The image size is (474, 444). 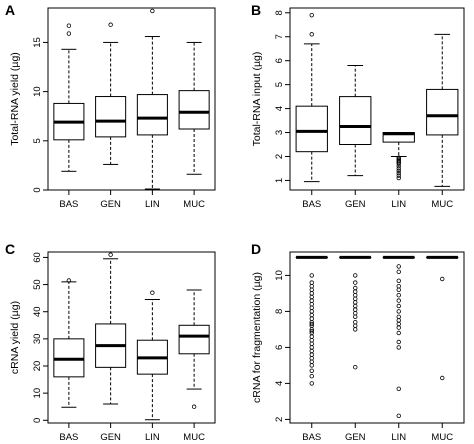 I want to click on y-tick-label: 8, so click(x=279, y=311).